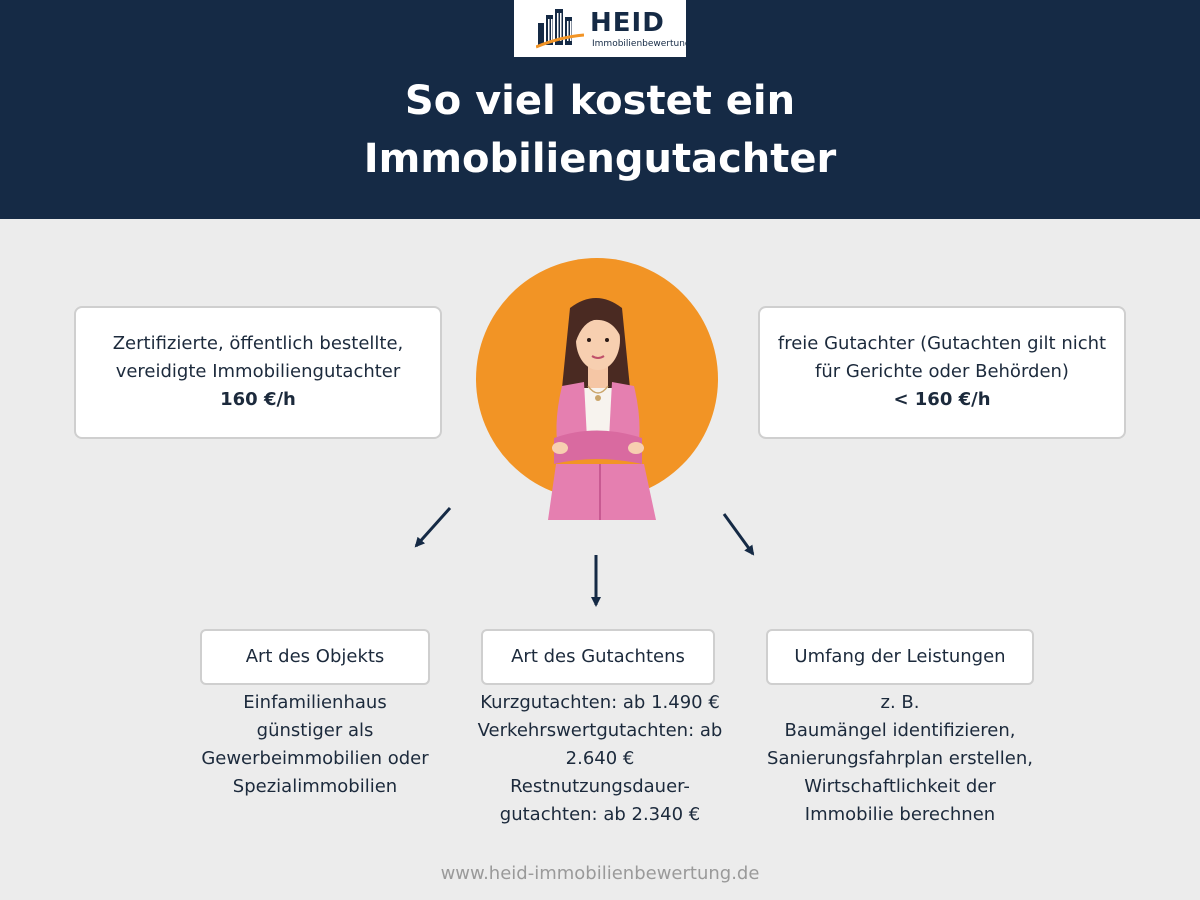  I want to click on free-line-2: für Gerichte oder Behörden), so click(942, 371).